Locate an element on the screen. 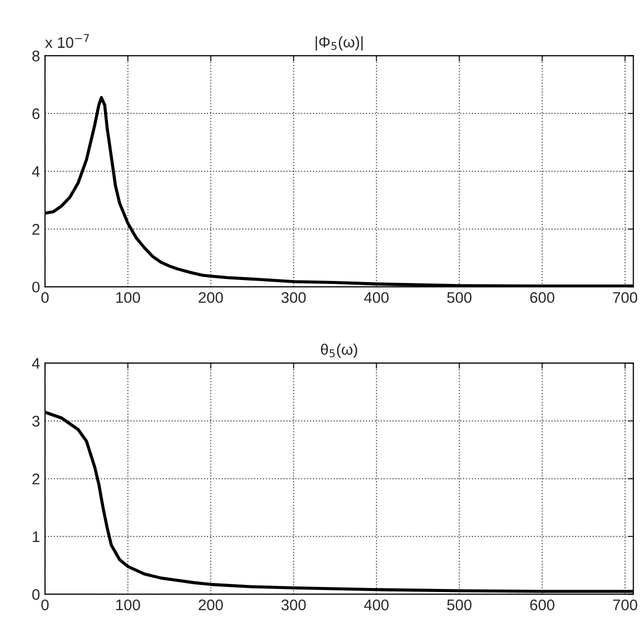 This screenshot has height=619, width=643. text: x 10$^{−7}$ is located at coordinates (67, 41).